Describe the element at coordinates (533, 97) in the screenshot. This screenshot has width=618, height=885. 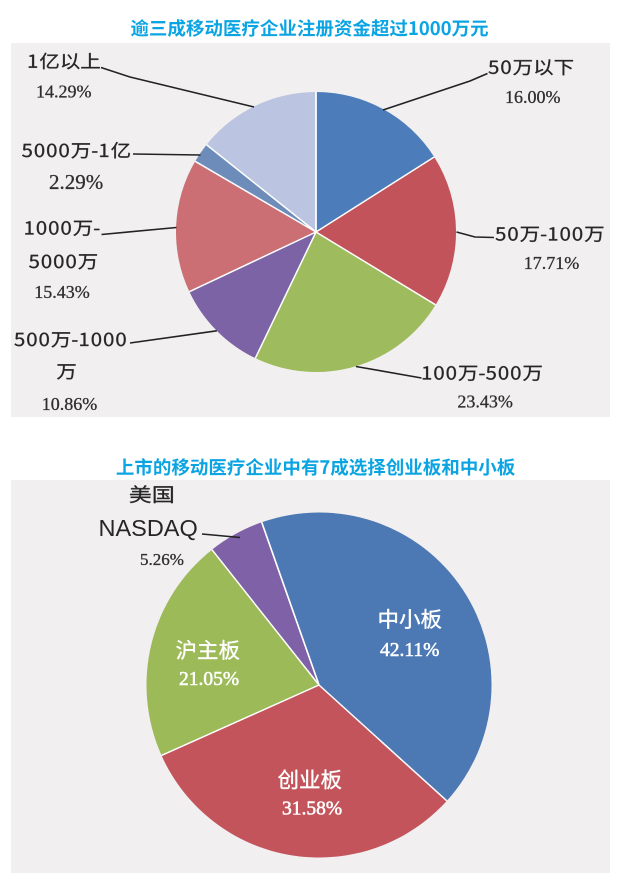
I see `svg-text: 16.00%` at that location.